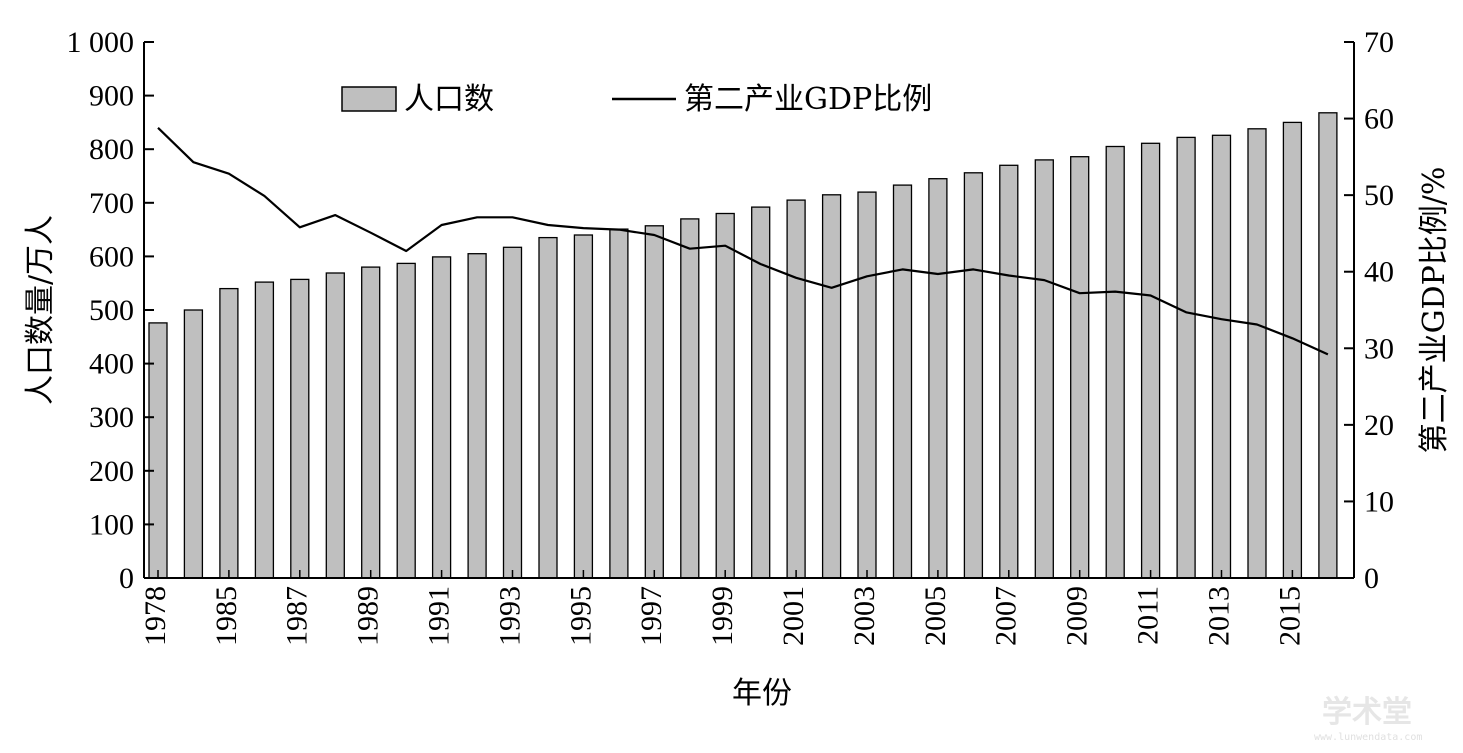 The height and width of the screenshot is (753, 1463). What do you see at coordinates (1379, 501) in the screenshot?
I see `right-tick-label: 10` at bounding box center [1379, 501].